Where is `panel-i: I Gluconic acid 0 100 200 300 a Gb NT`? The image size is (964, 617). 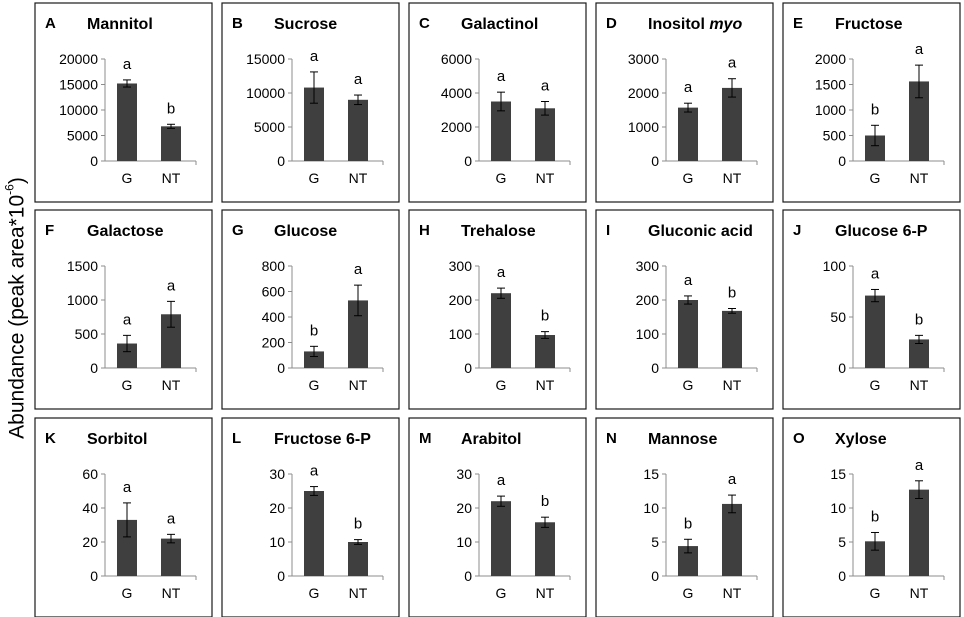 panel-i: I Gluconic acid 0 100 200 300 a Gb NT is located at coordinates (684, 309).